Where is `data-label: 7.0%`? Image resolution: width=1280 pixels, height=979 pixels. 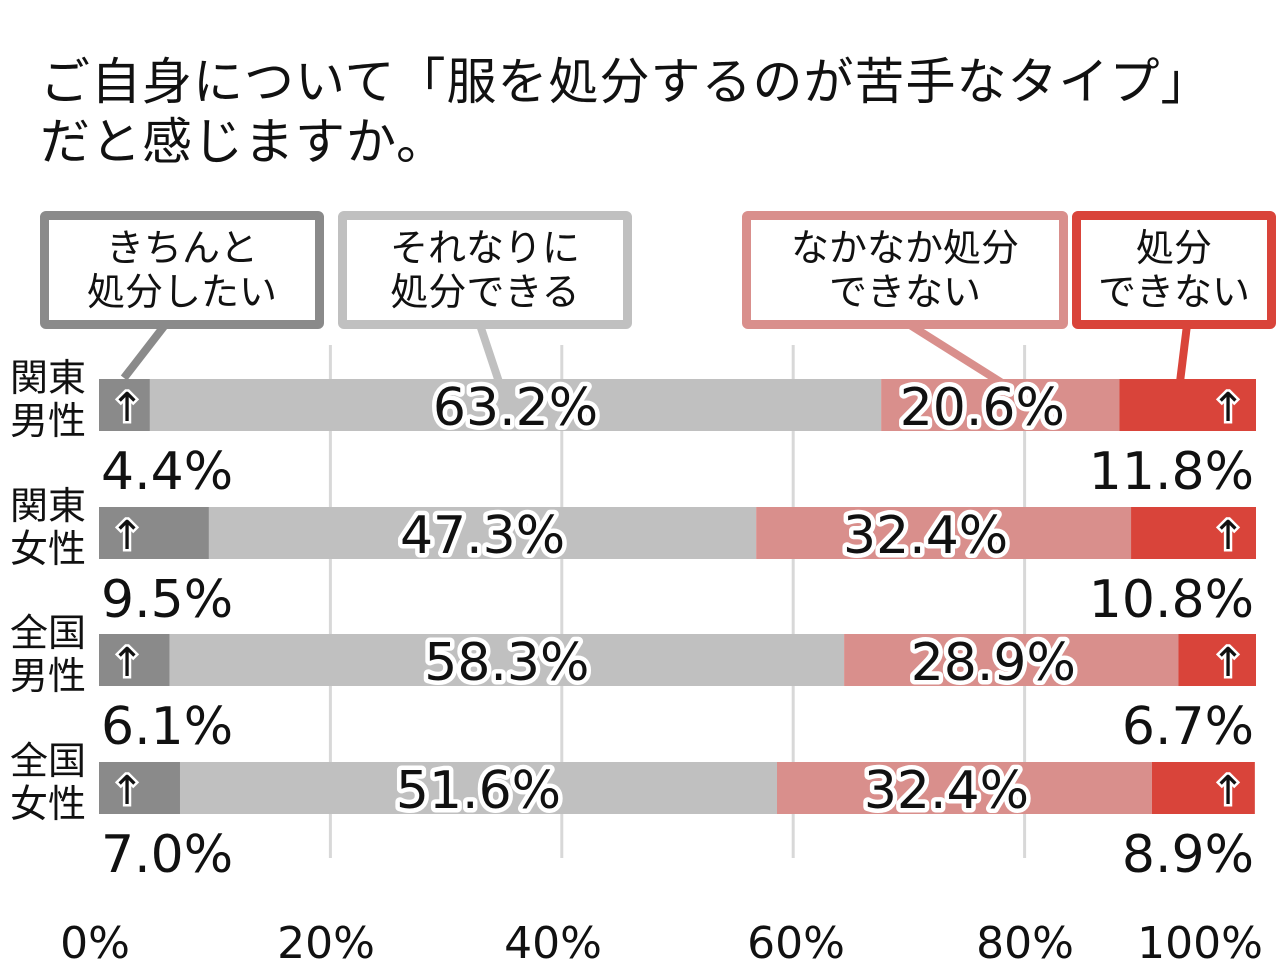
data-label: 7.0% is located at coordinates (167, 855).